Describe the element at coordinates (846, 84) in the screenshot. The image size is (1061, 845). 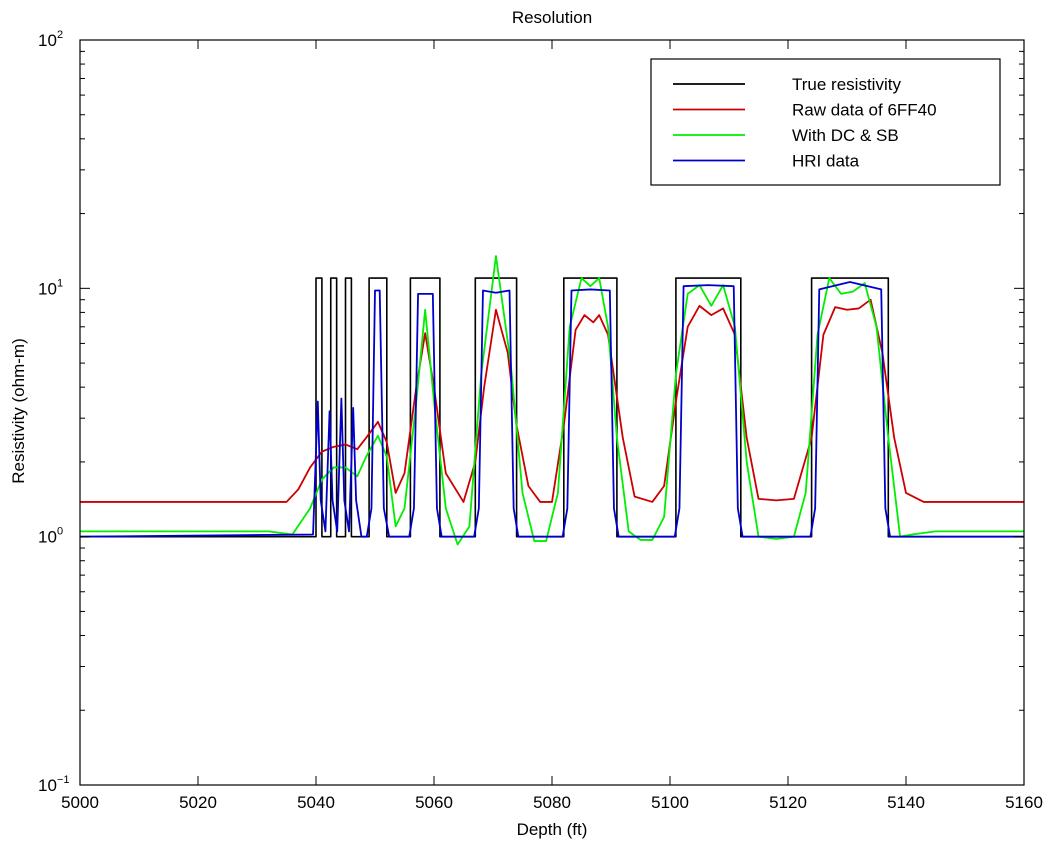
I see `legend-label: True resistivity` at that location.